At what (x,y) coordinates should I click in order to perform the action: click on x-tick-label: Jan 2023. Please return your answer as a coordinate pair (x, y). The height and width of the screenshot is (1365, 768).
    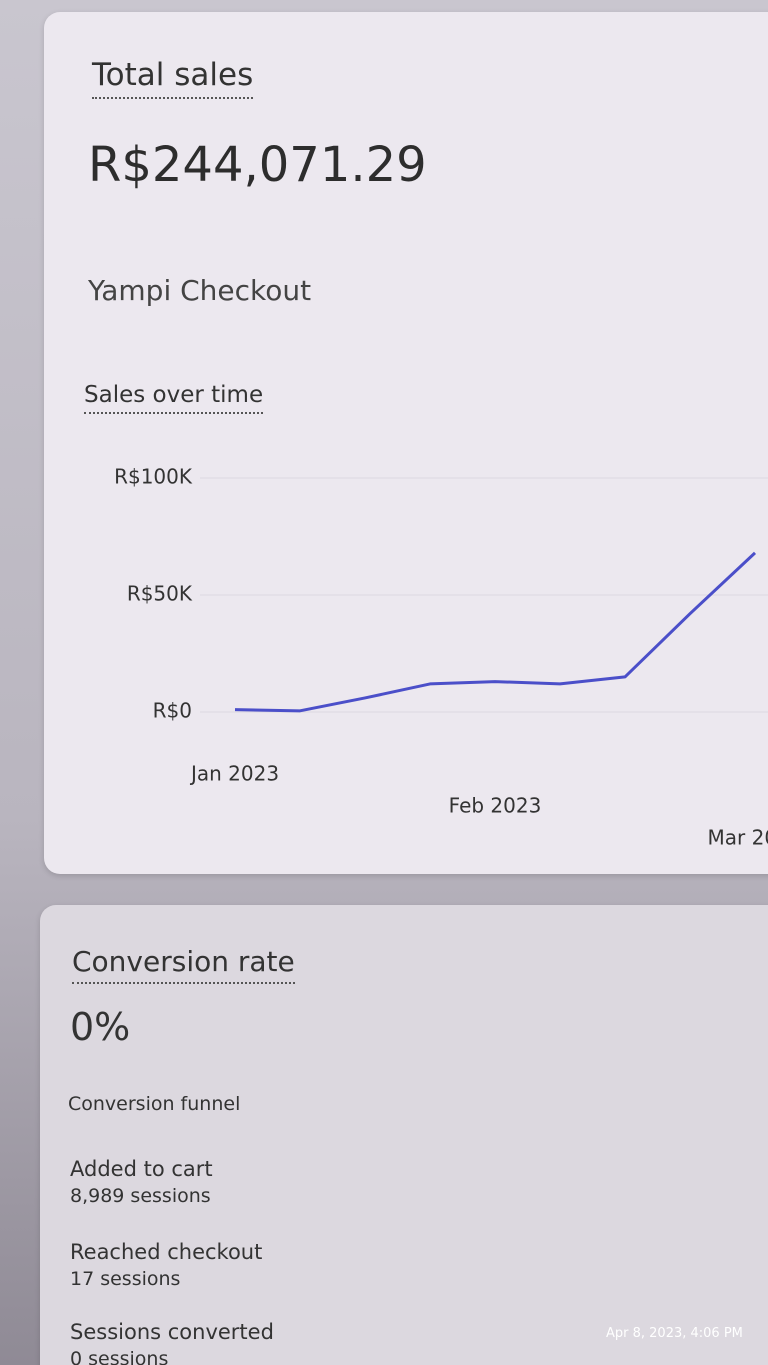
    Looking at the image, I should click on (234, 774).